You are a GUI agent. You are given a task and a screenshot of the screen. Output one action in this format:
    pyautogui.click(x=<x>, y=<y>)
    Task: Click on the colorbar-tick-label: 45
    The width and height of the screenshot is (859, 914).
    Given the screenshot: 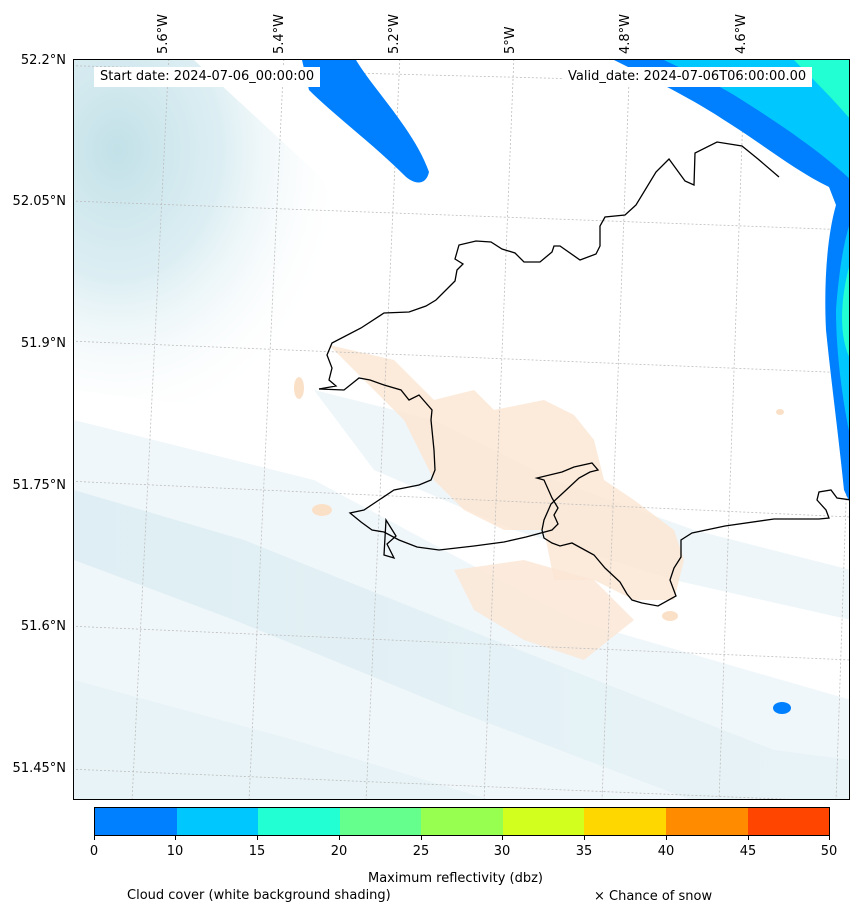 What is the action you would take?
    pyautogui.click(x=748, y=851)
    